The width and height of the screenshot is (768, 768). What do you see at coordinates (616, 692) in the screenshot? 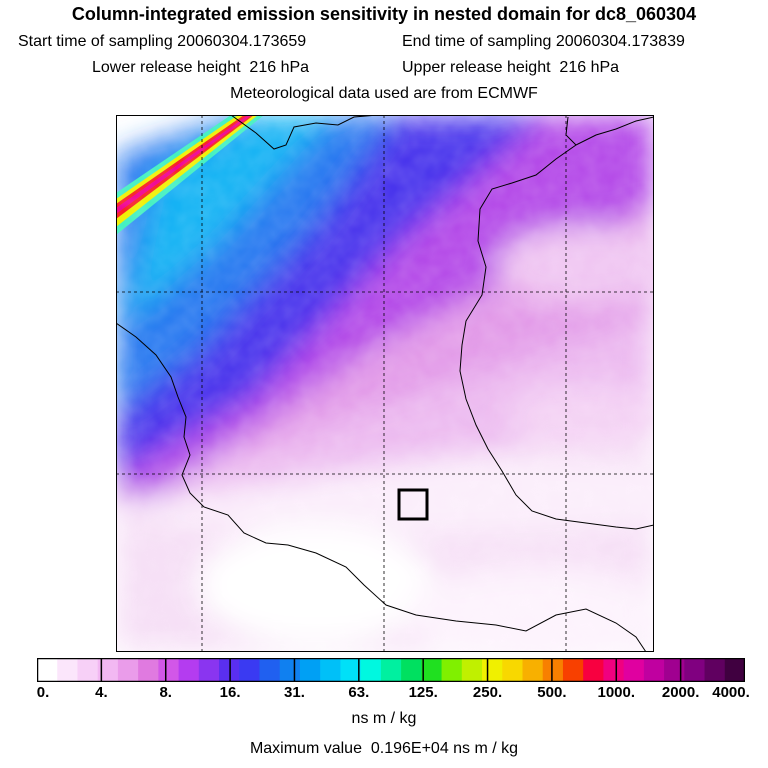
I see `colorbar-tick-label: 1000.` at bounding box center [616, 692].